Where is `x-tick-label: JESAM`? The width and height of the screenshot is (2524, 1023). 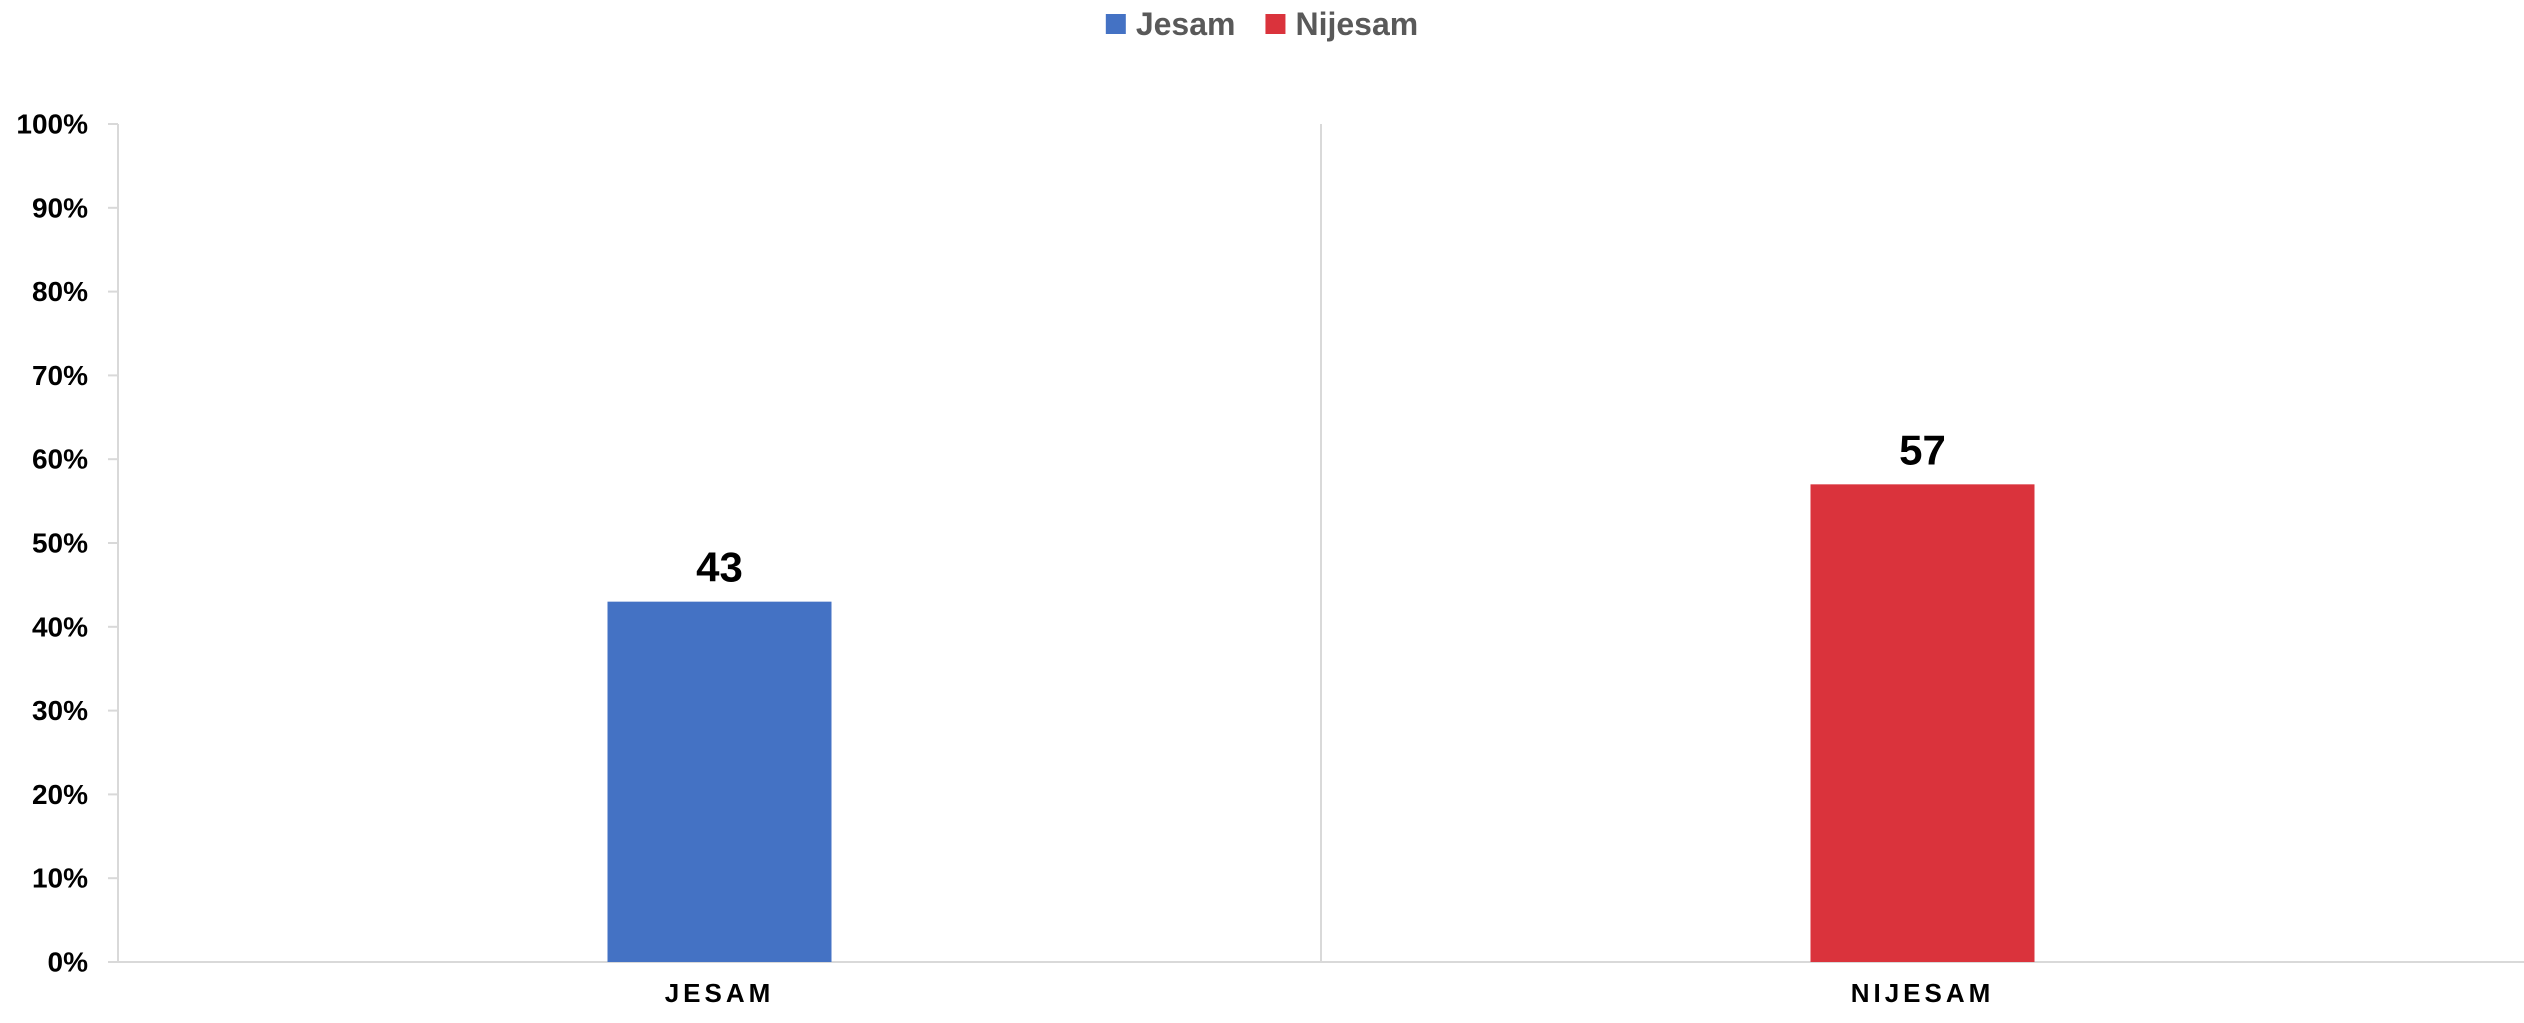
x-tick-label: JESAM is located at coordinates (720, 993).